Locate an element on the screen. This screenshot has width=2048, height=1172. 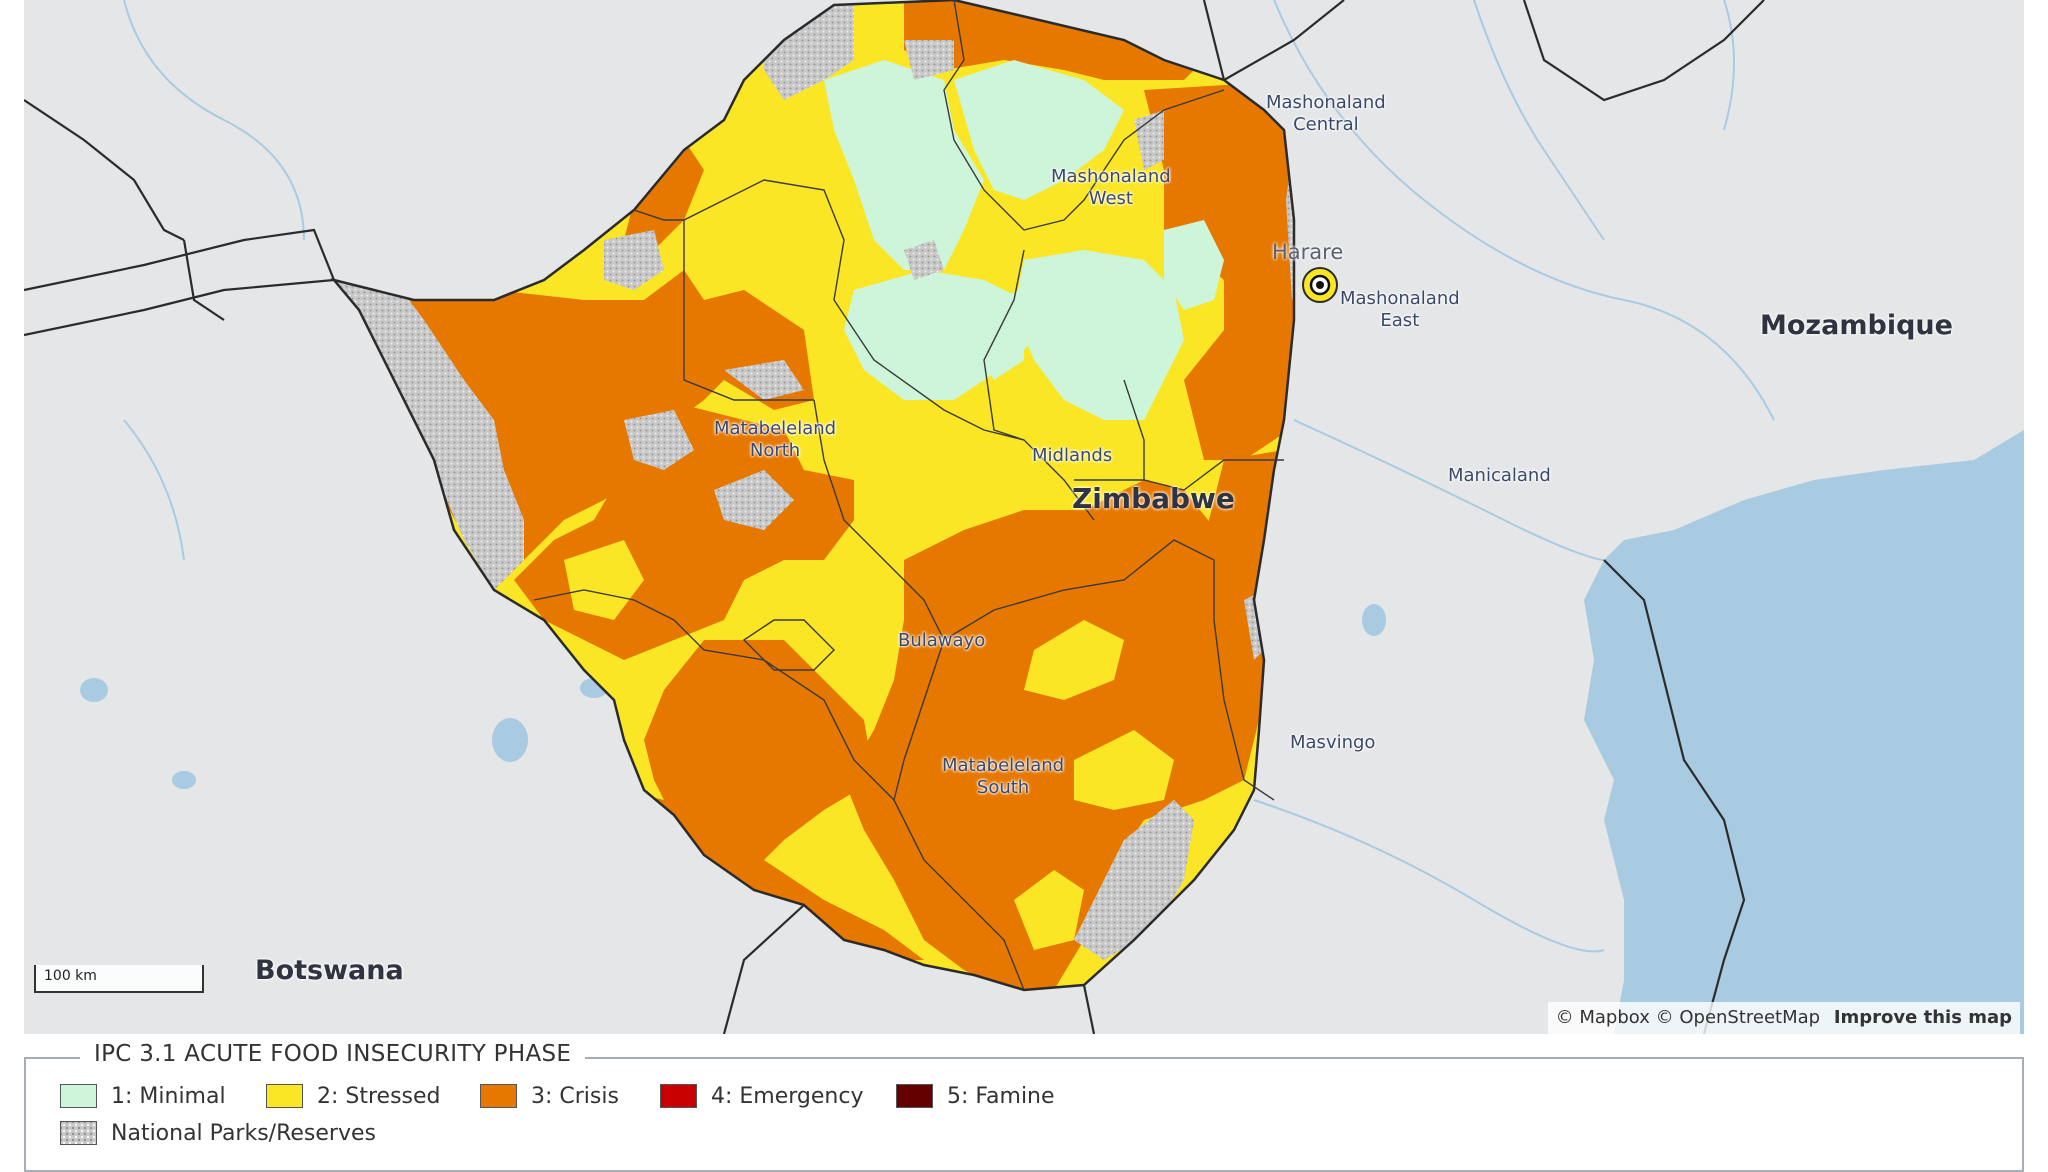
legend-item-famine: 5: Famine is located at coordinates (975, 1096).